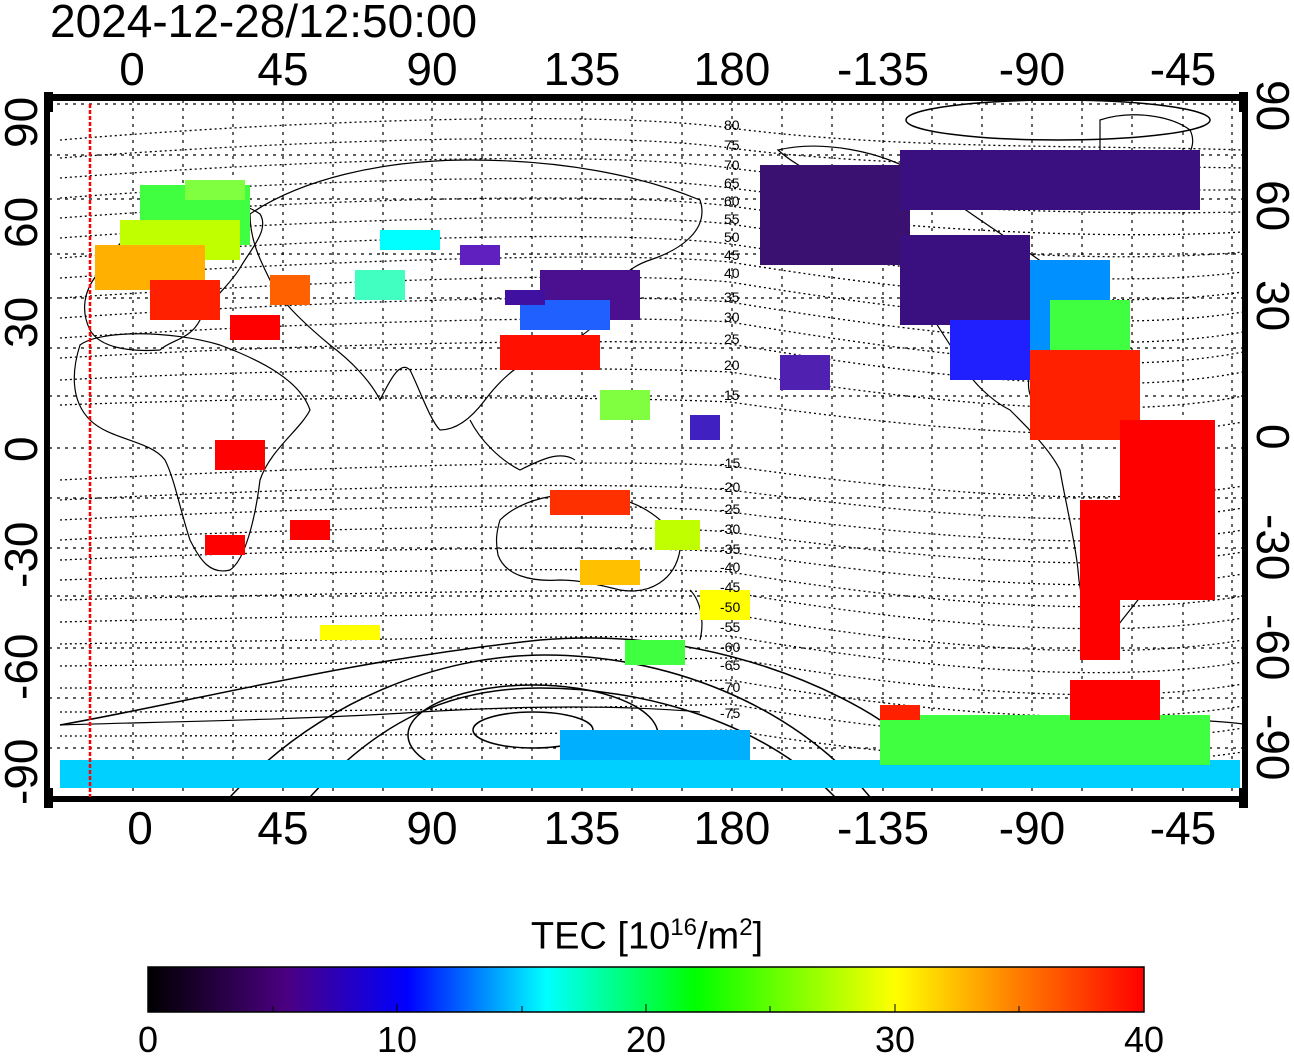 The height and width of the screenshot is (1060, 1294). What do you see at coordinates (1183, 69) in the screenshot?
I see `top-lon-tick: -45` at bounding box center [1183, 69].